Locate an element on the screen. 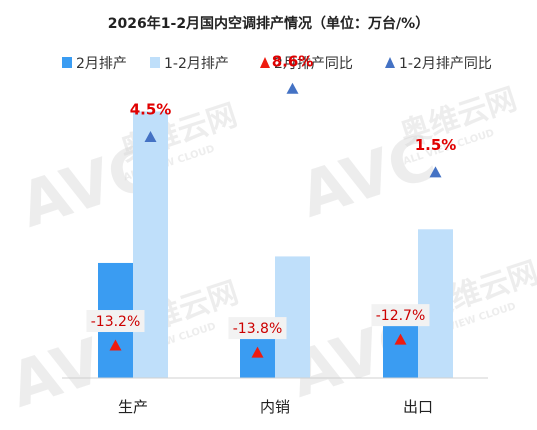  feb-yoy-label: -13.8% is located at coordinates (258, 329).